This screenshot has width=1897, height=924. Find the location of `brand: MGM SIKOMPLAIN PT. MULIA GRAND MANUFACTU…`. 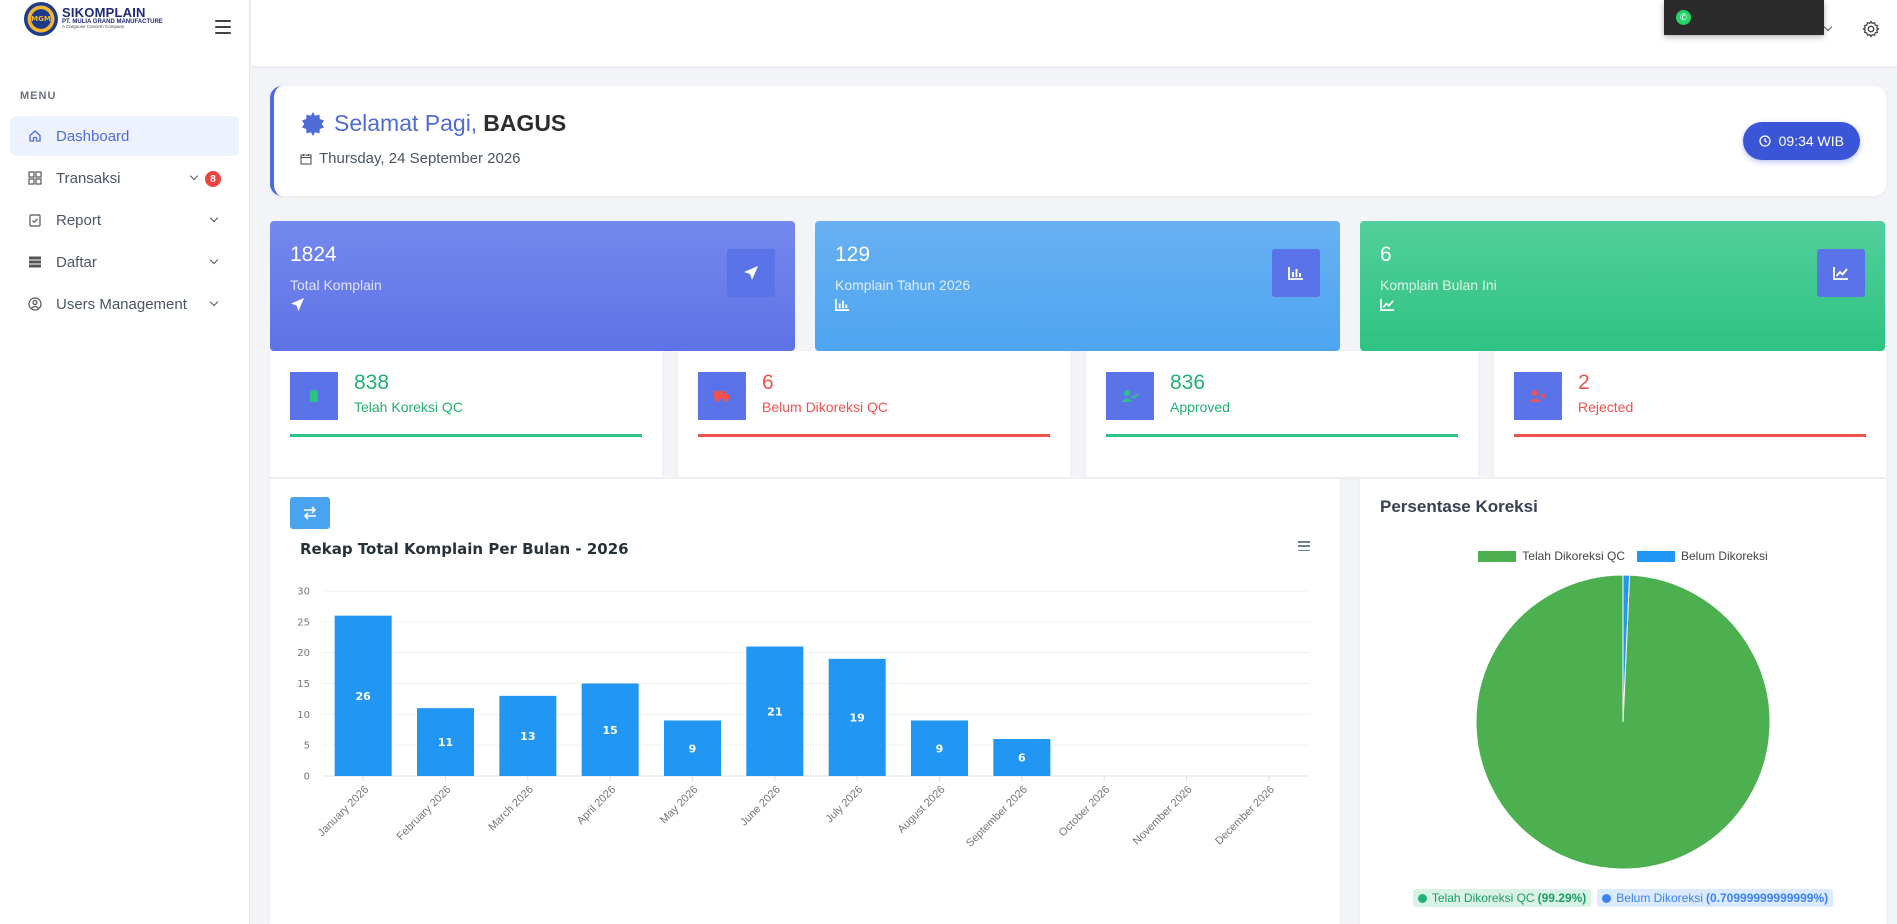

brand: MGM SIKOMPLAIN PT. MULIA GRAND MANUFACTU… is located at coordinates (124, 33).